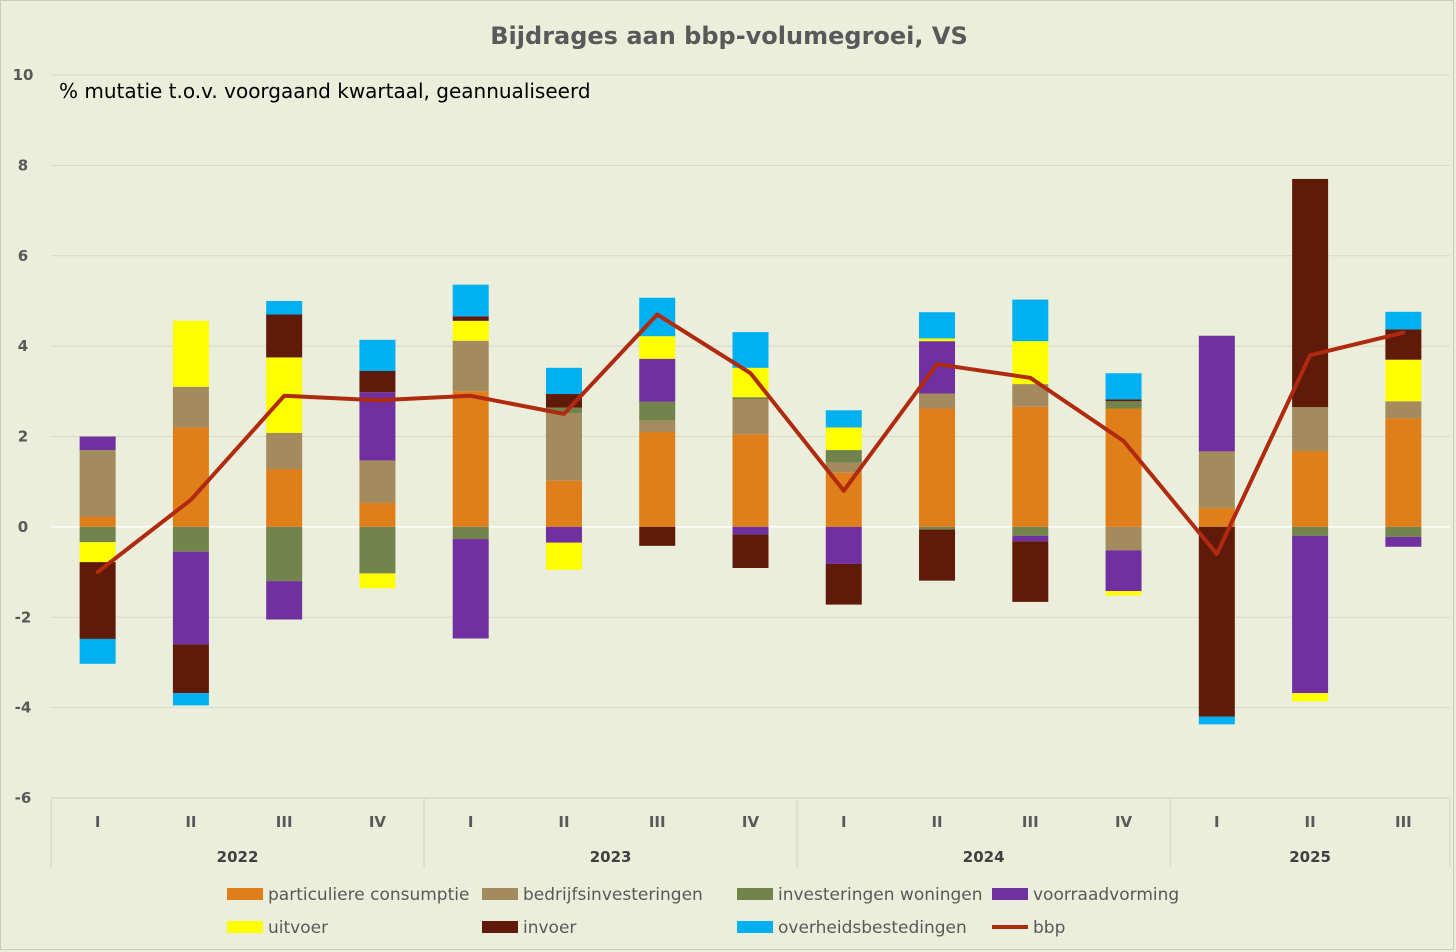 The height and width of the screenshot is (952, 1456). What do you see at coordinates (755, 894) in the screenshot?
I see `legend-swatch-investeringen-woningen` at bounding box center [755, 894].